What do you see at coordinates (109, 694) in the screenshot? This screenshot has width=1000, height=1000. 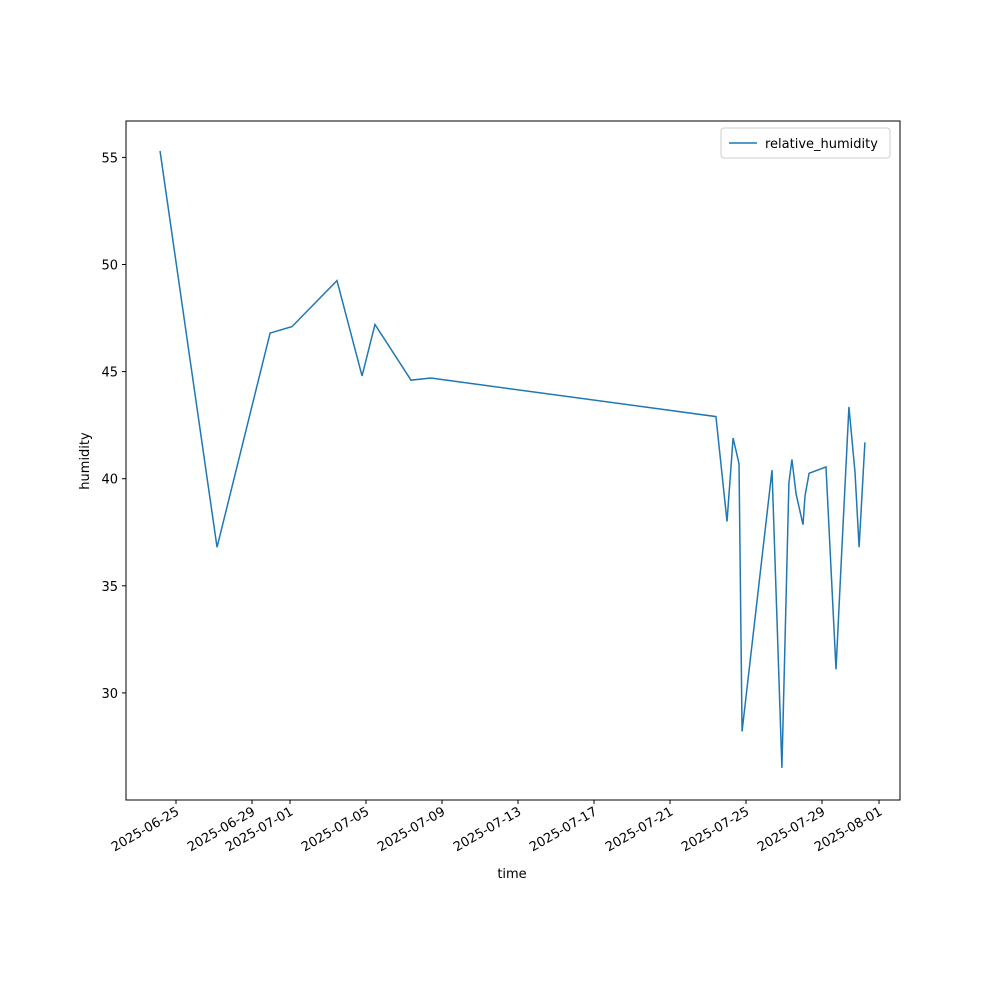 I see `y-tick-label: 30` at bounding box center [109, 694].